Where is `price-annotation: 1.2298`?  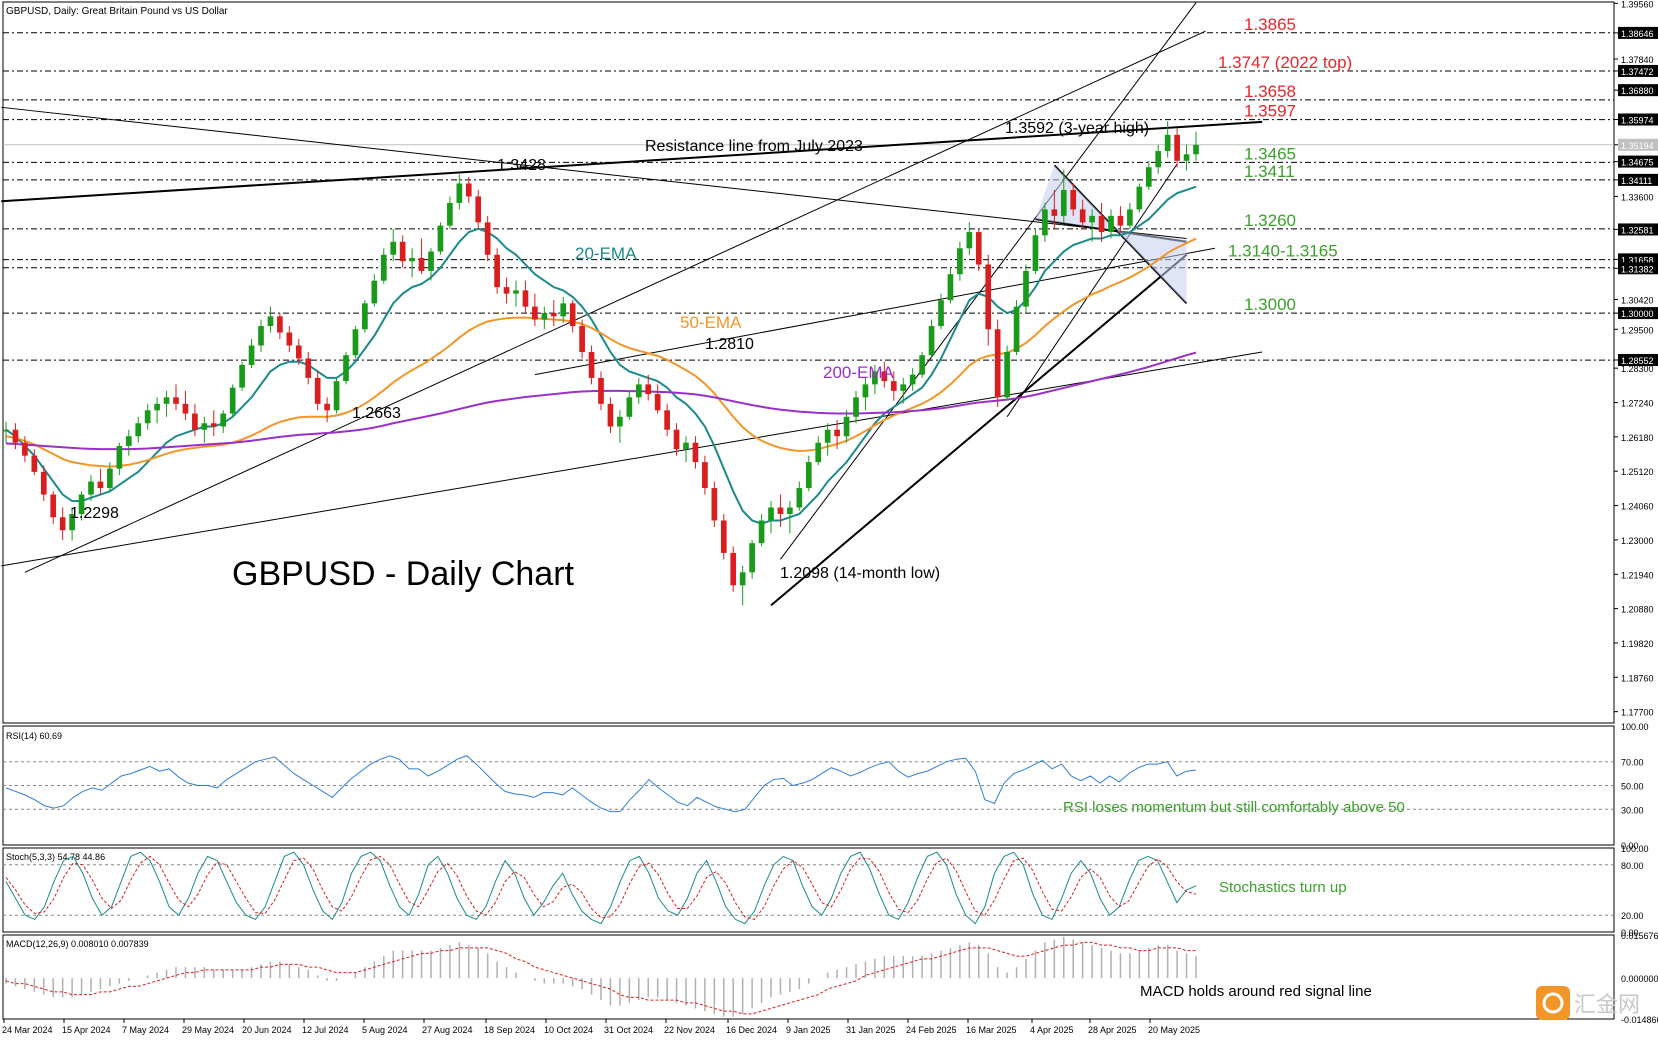 price-annotation: 1.2298 is located at coordinates (94, 513).